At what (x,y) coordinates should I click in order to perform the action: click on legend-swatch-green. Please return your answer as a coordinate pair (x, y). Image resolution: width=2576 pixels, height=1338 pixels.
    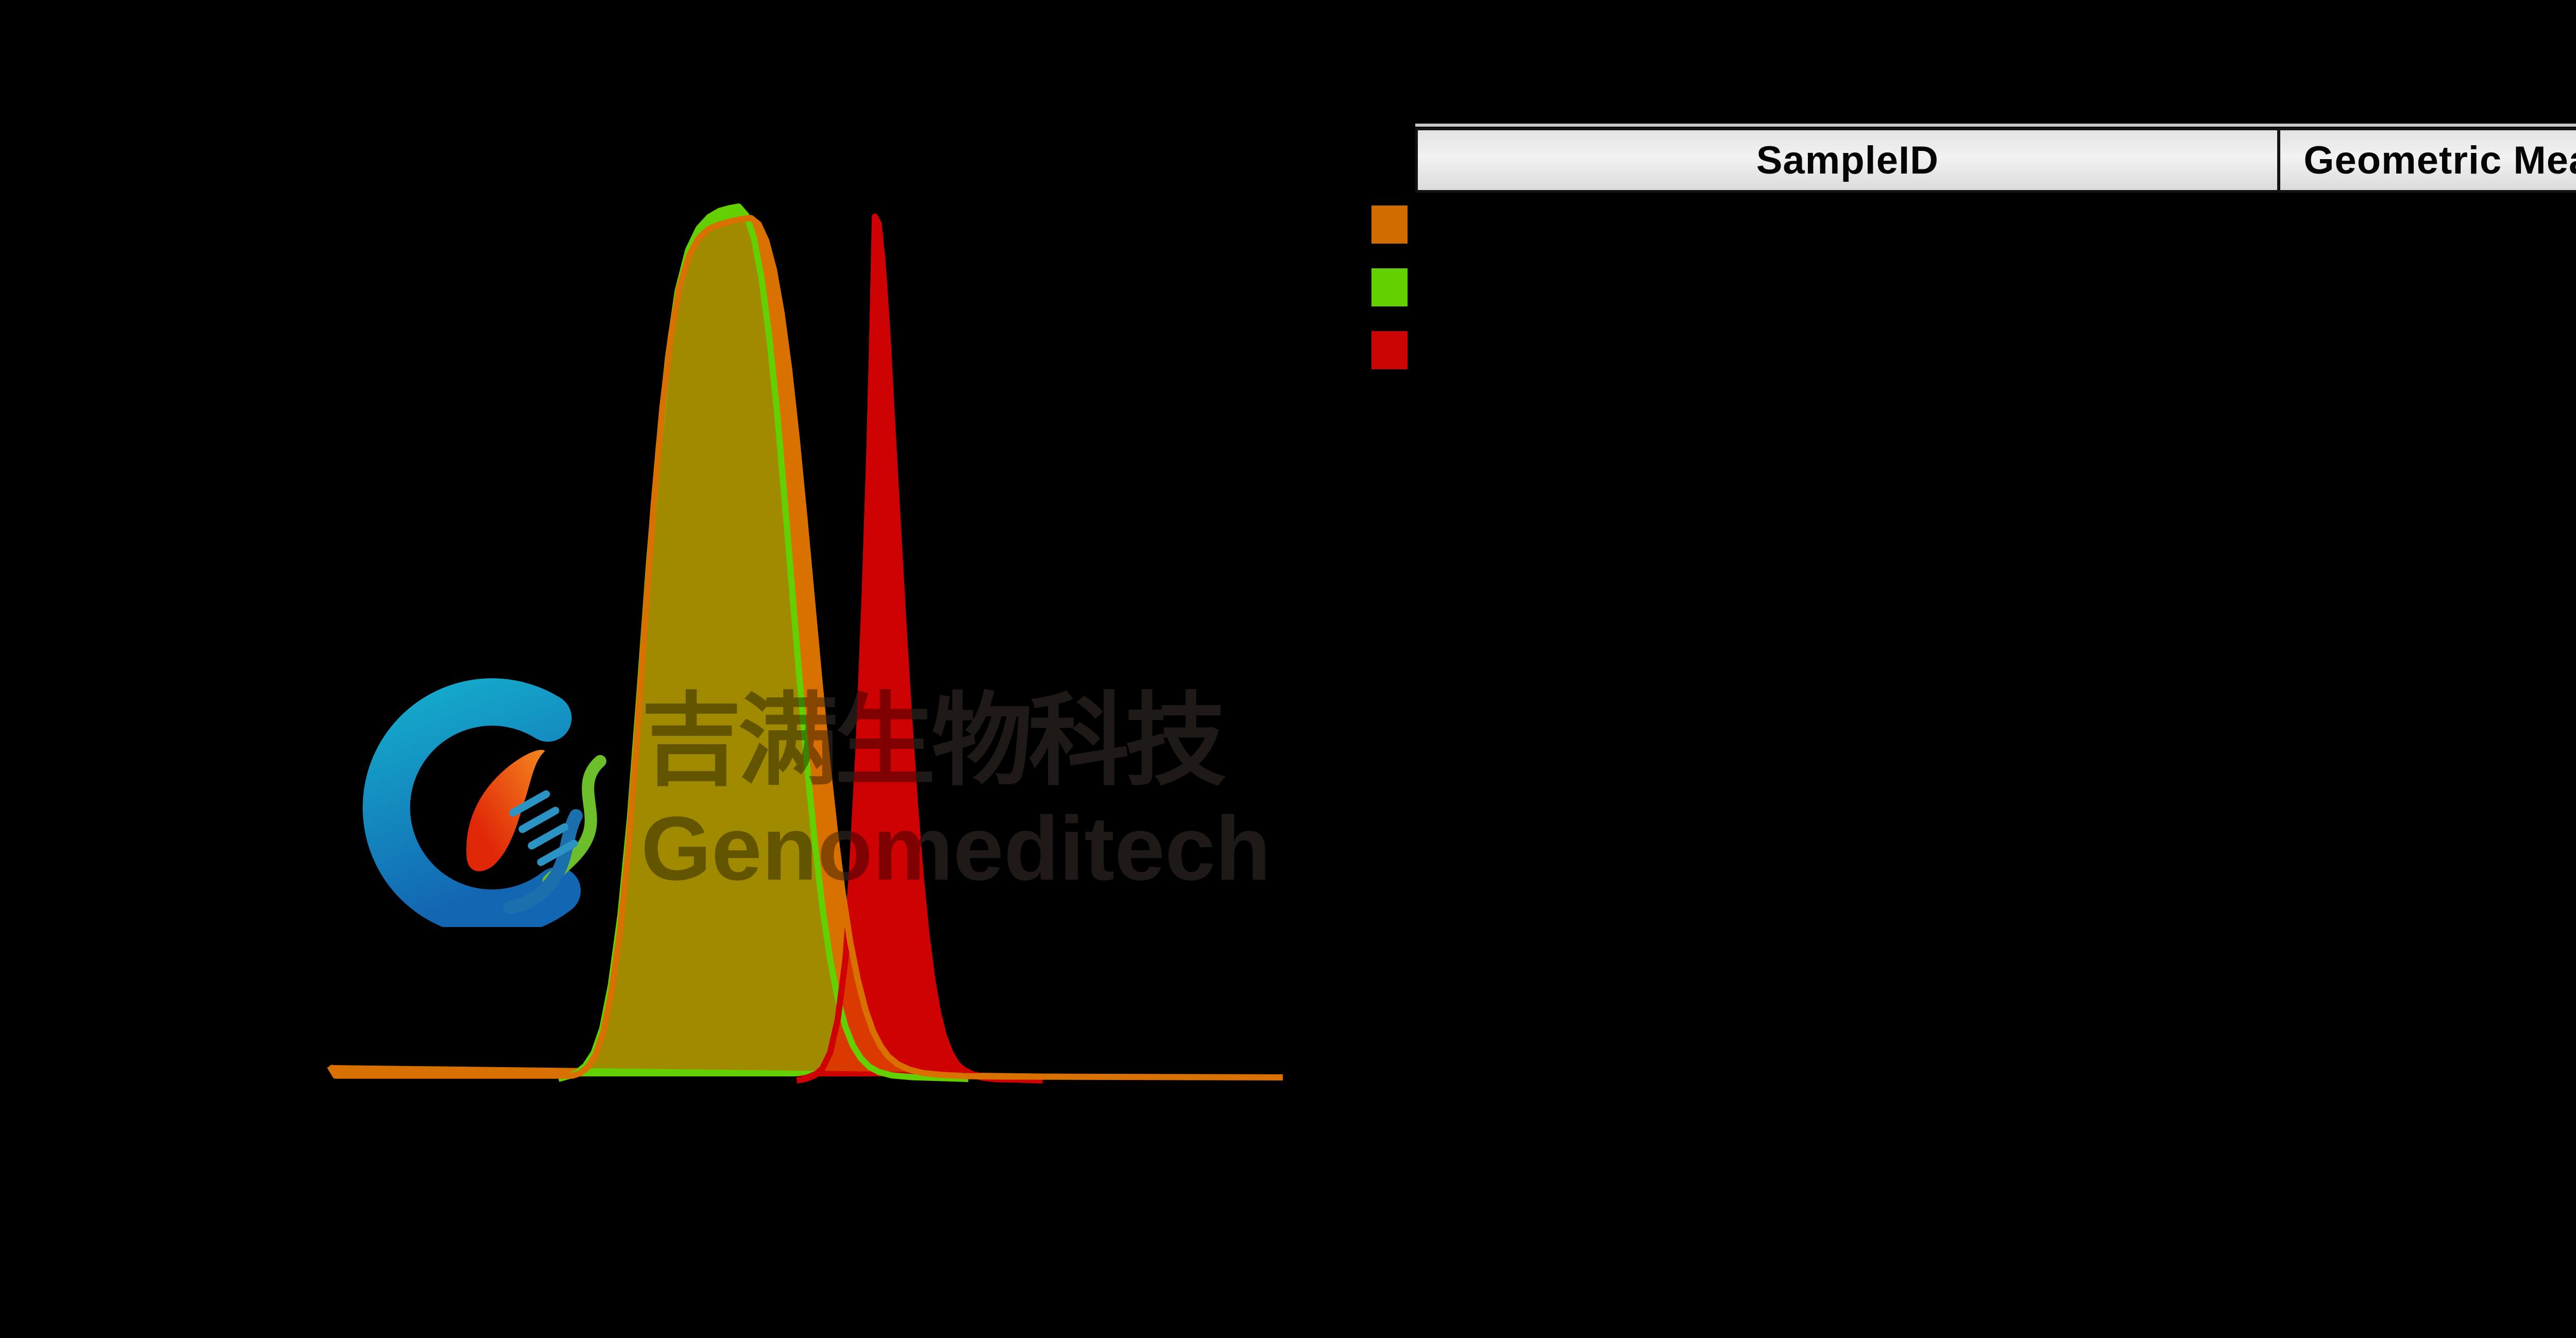
    Looking at the image, I should click on (1389, 287).